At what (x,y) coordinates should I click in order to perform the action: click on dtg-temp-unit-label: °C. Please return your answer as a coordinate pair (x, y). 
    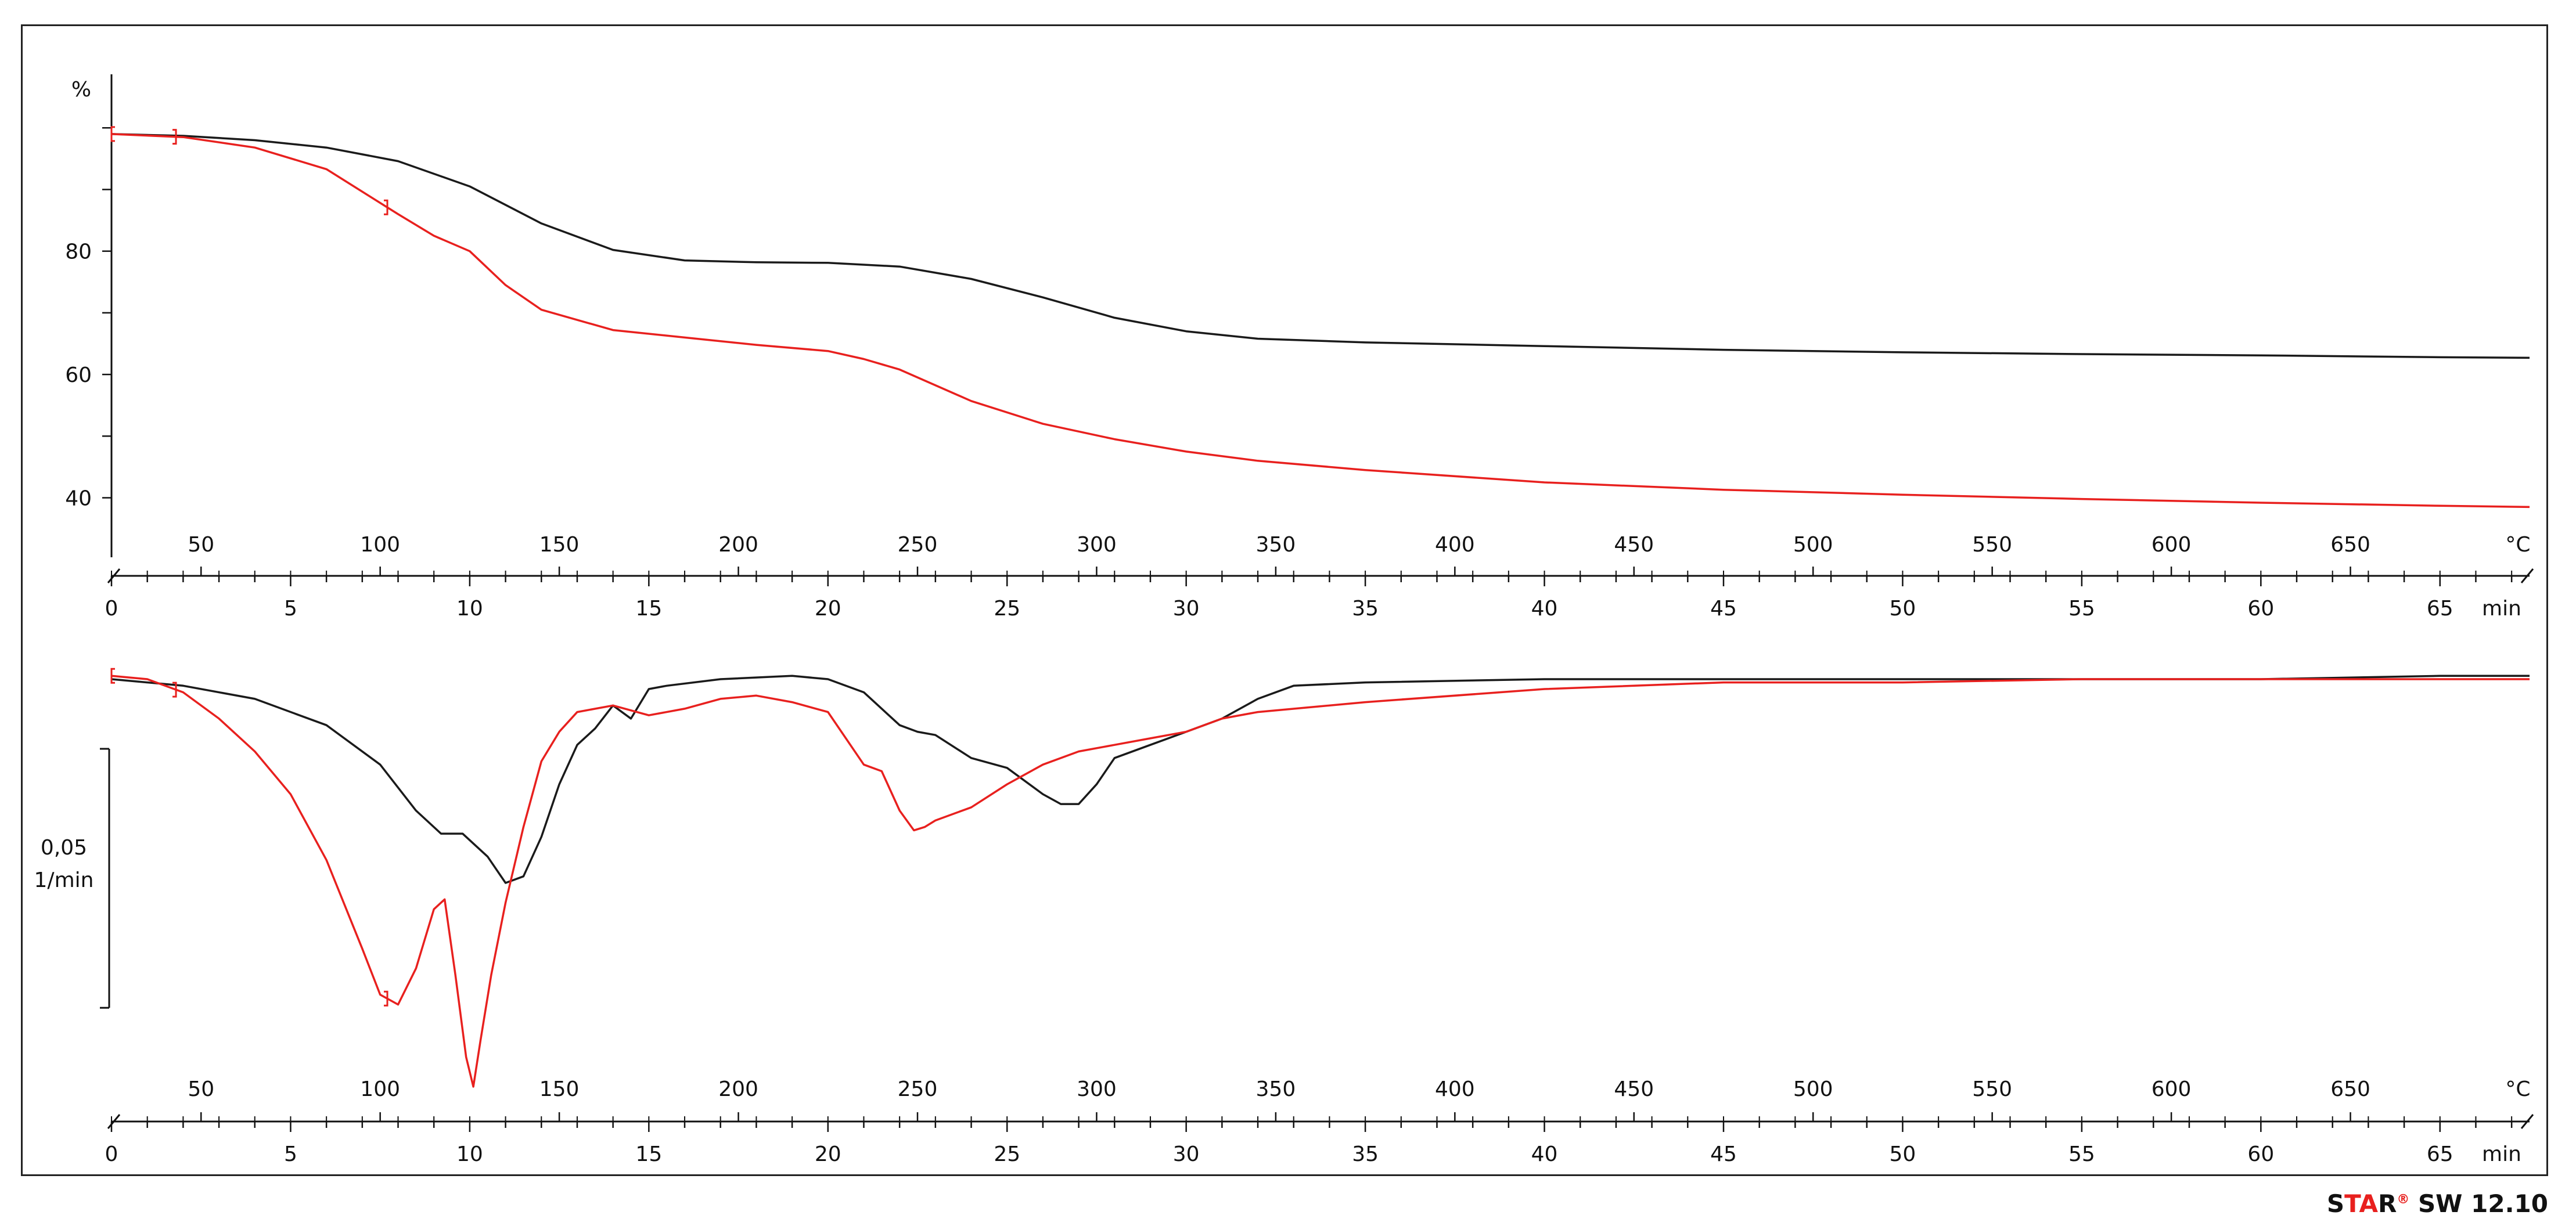
    Looking at the image, I should click on (2517, 1089).